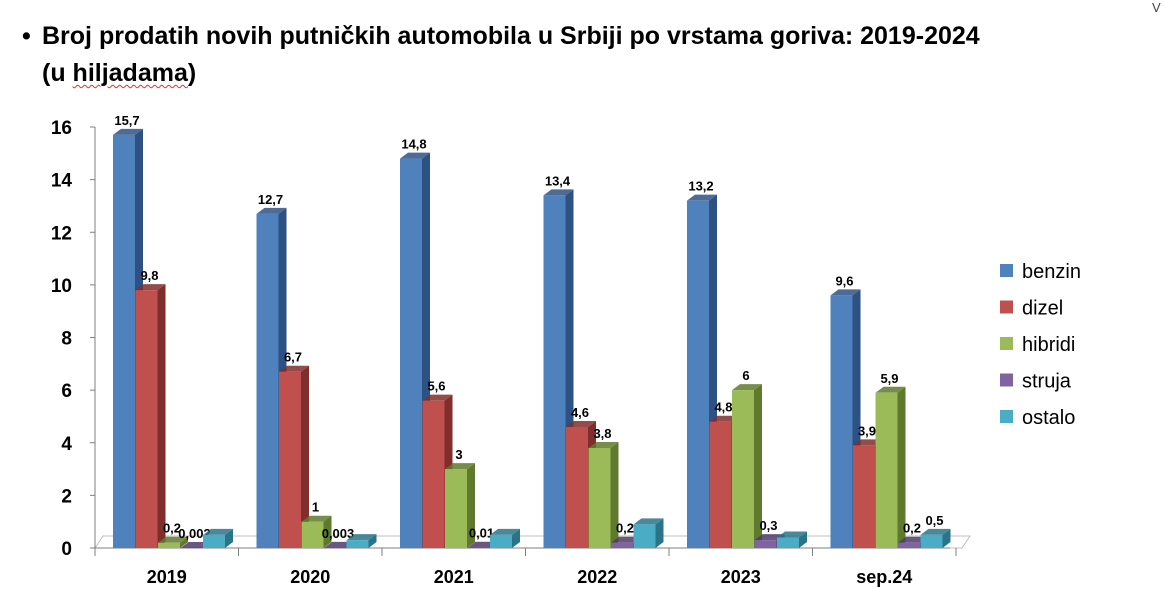 The image size is (1165, 590). I want to click on title-line-2: (u hiljadama), so click(552, 73).